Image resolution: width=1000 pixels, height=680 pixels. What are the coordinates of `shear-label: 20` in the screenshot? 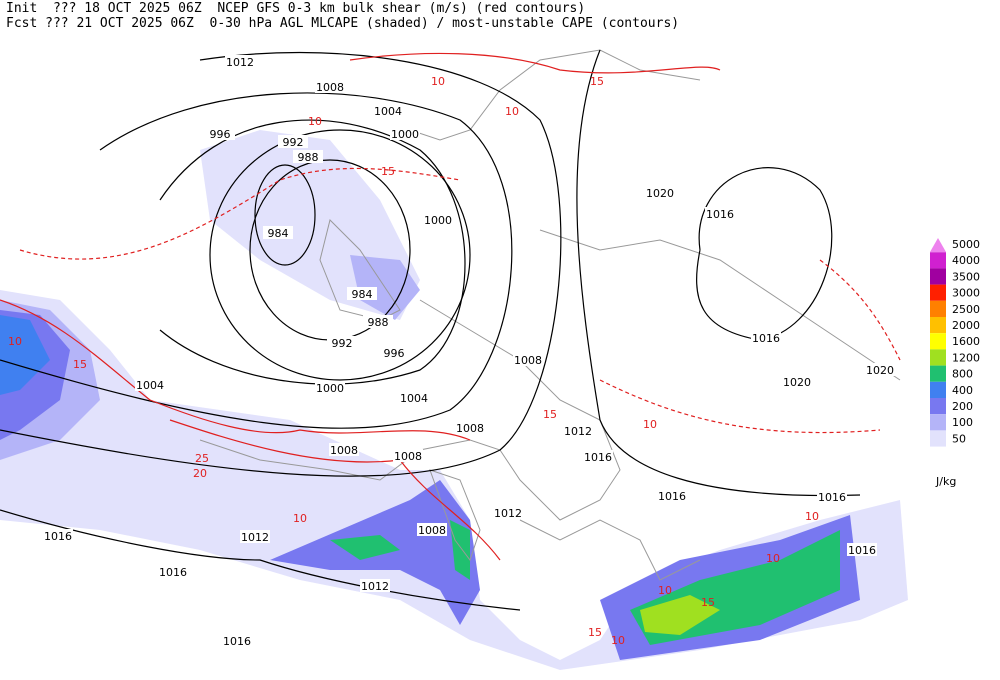 It's located at (200, 473).